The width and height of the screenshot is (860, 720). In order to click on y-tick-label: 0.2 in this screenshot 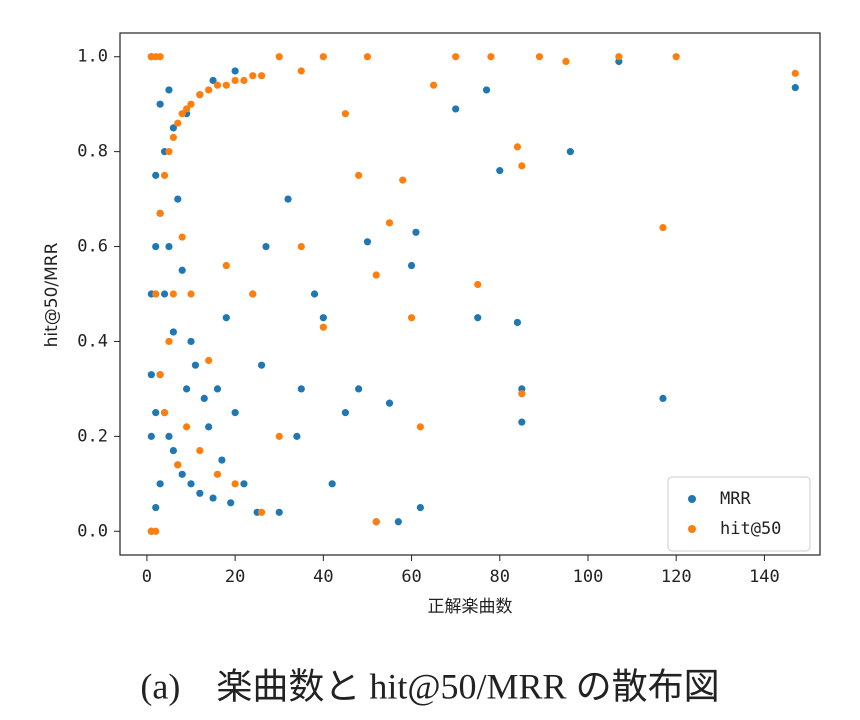, I will do `click(92, 436)`.